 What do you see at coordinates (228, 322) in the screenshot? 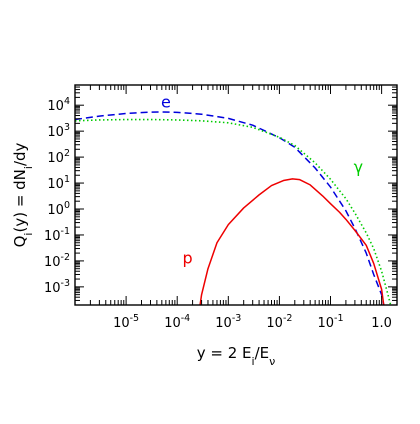
I see `x-tick-label-2: 10⁻³` at bounding box center [228, 322].